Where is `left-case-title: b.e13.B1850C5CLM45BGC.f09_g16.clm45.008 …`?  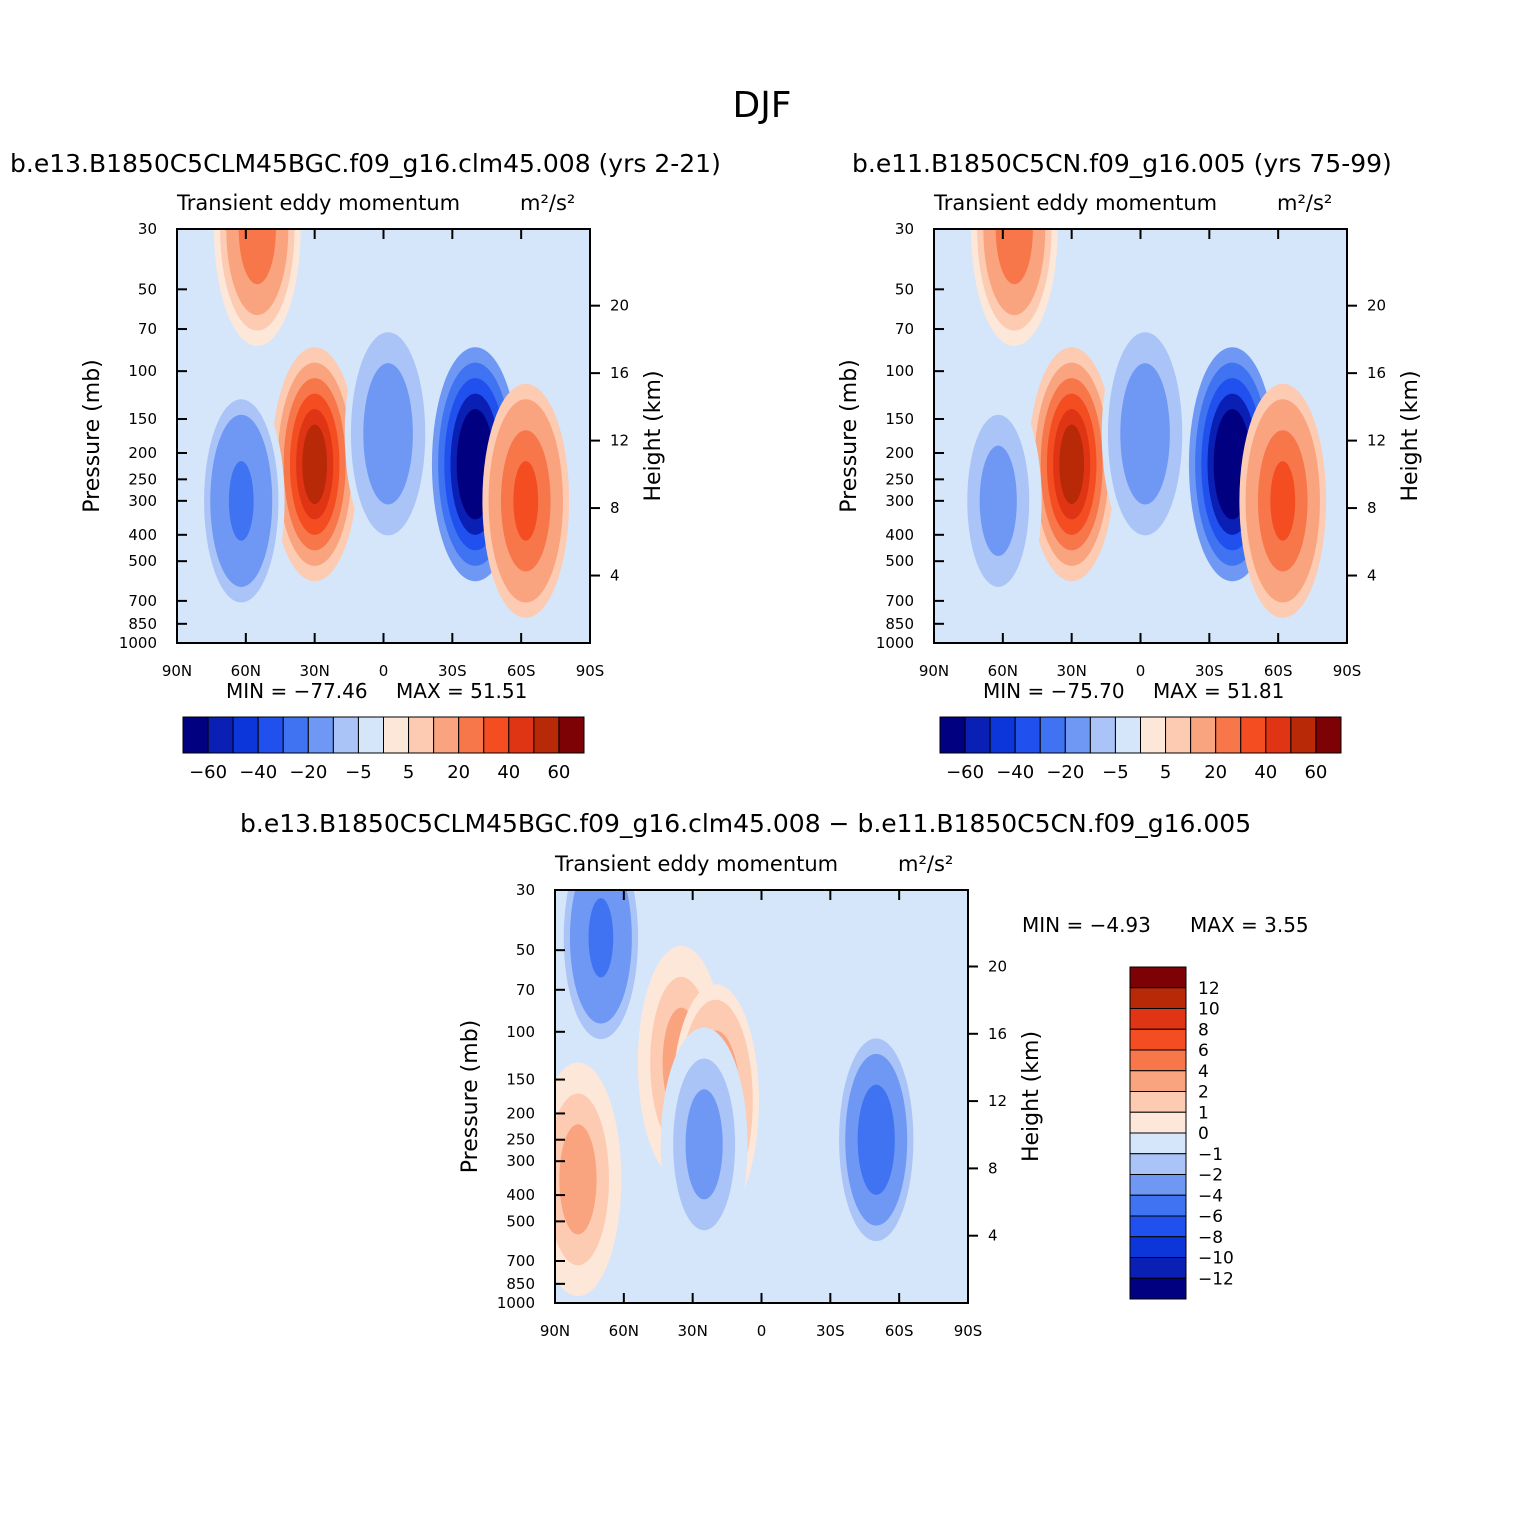
left-case-title: b.e13.B1850C5CLM45BGC.f09_g16.clm45.008 … is located at coordinates (365, 163).